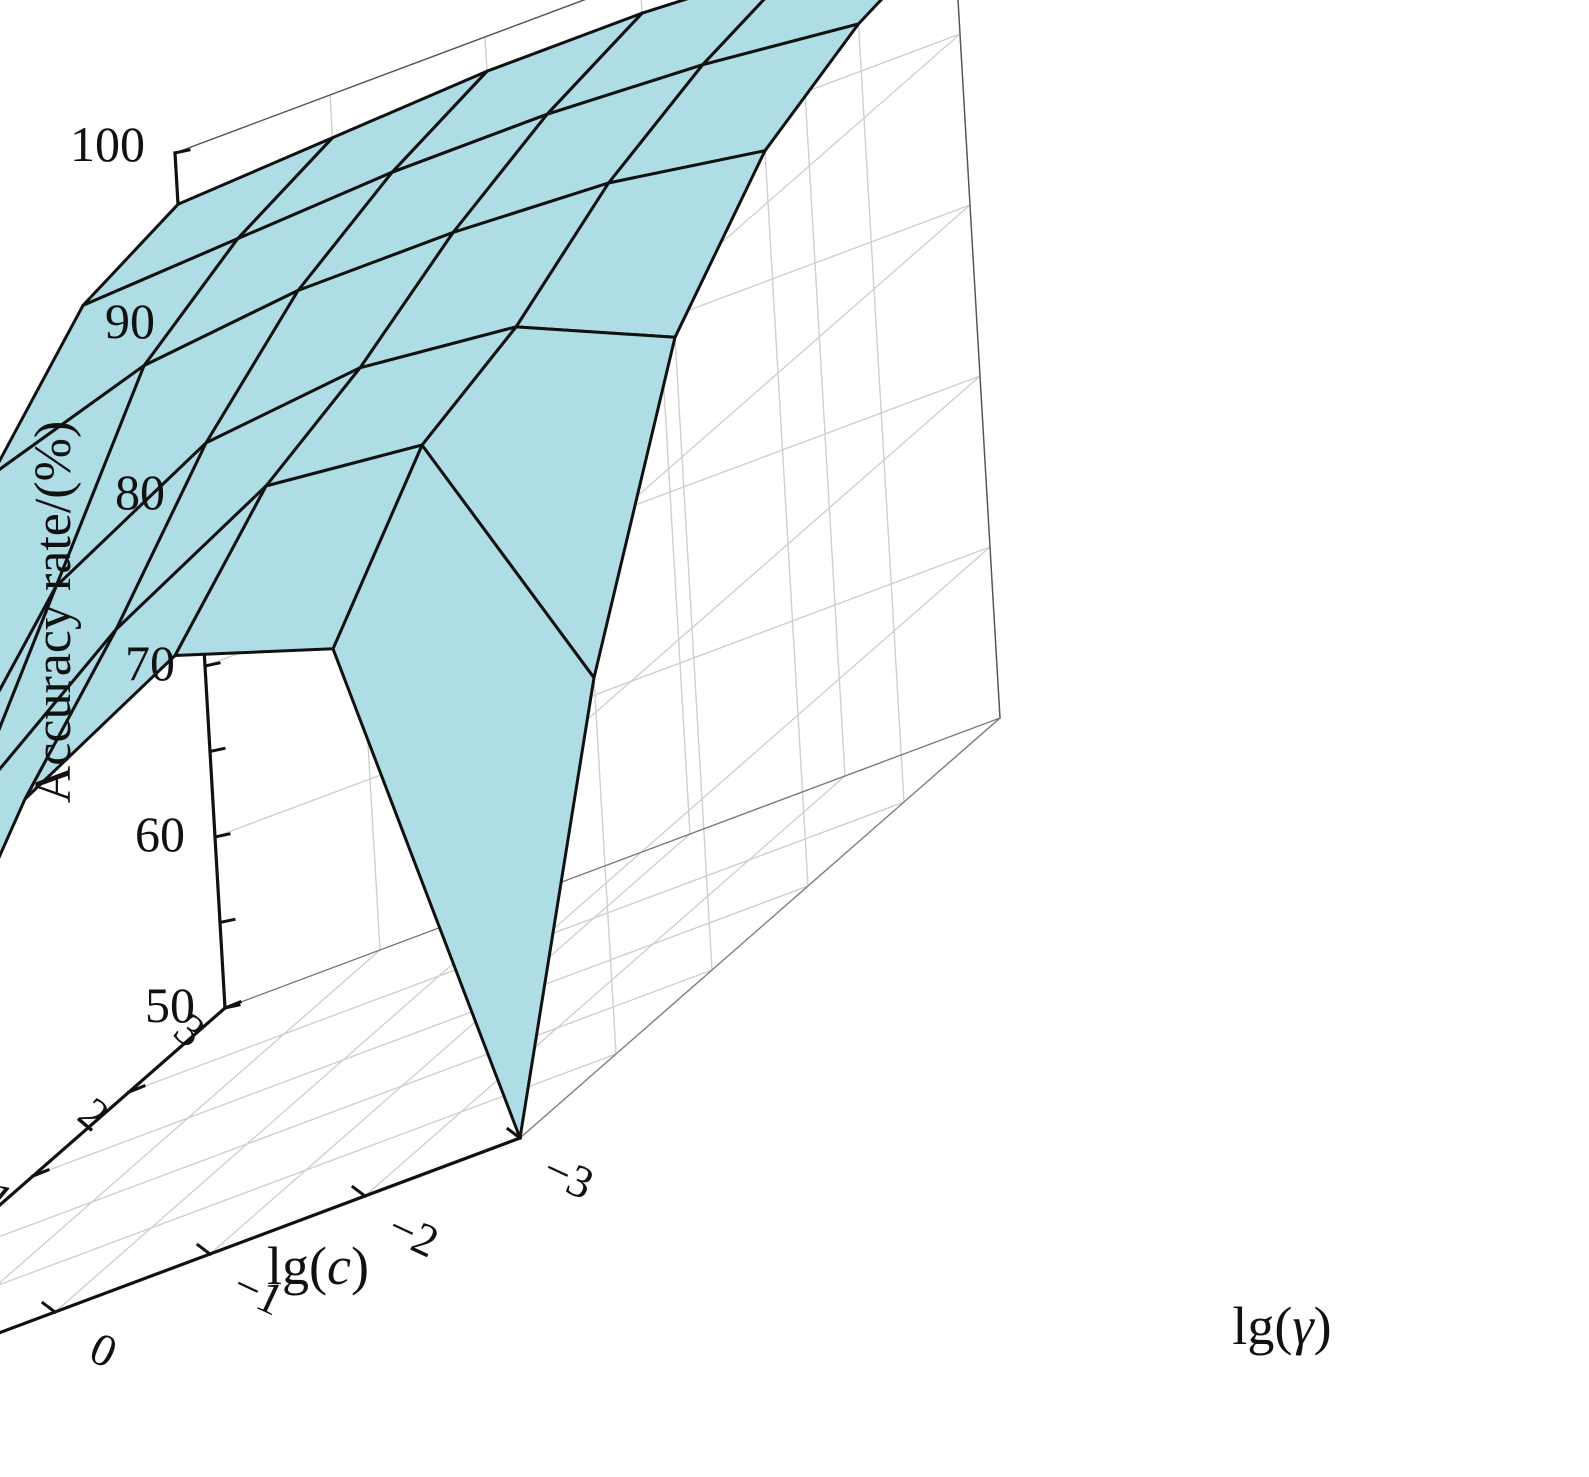  What do you see at coordinates (170, 1005) in the screenshot?
I see `z-tick-label: 50` at bounding box center [170, 1005].